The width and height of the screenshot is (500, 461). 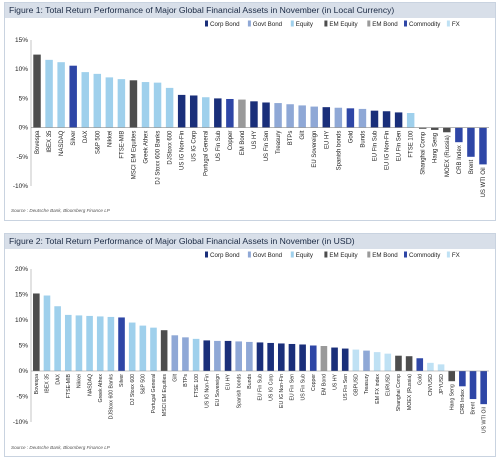 What do you see at coordinates (462, 379) in the screenshot?
I see `bar-crb-index` at bounding box center [462, 379].